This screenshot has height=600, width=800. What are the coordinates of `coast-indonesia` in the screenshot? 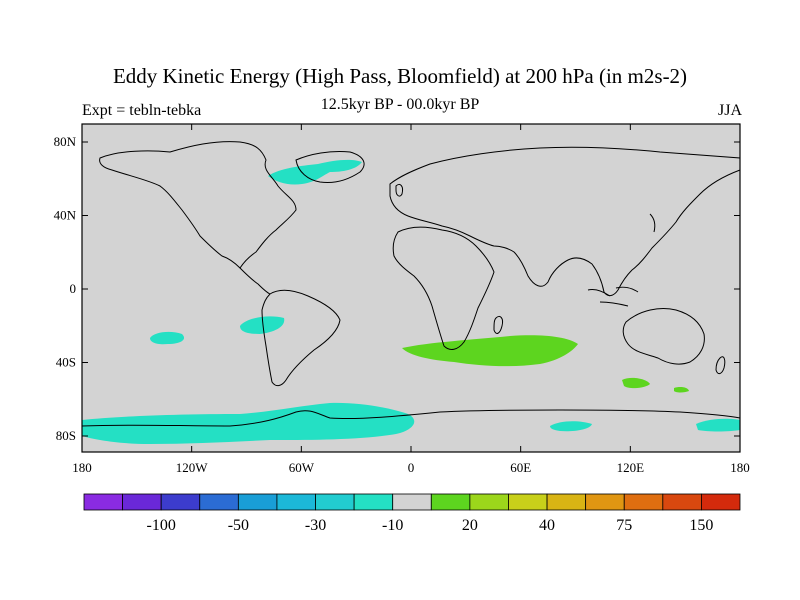 It's located at (613, 296).